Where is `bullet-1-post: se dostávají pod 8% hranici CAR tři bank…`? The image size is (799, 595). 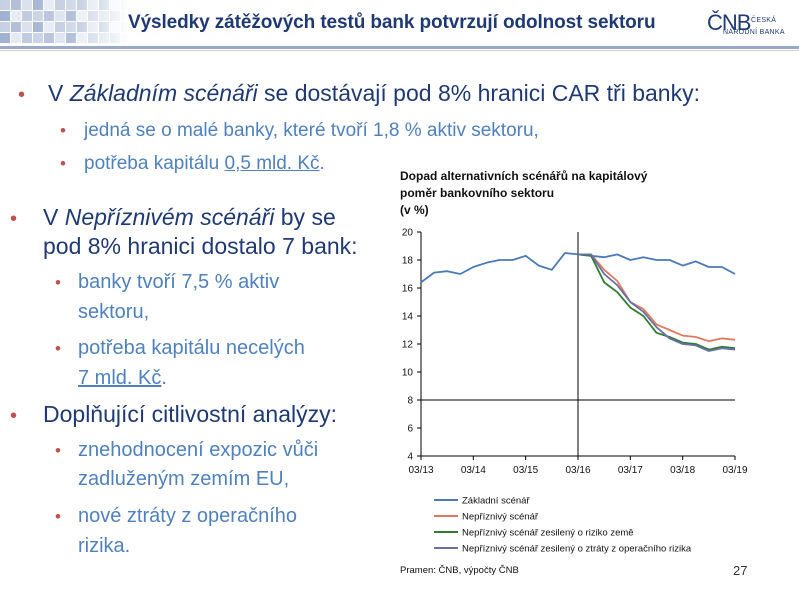
bullet-1-post: se dostávají pod 8% hranici CAR tři bank… is located at coordinates (478, 93).